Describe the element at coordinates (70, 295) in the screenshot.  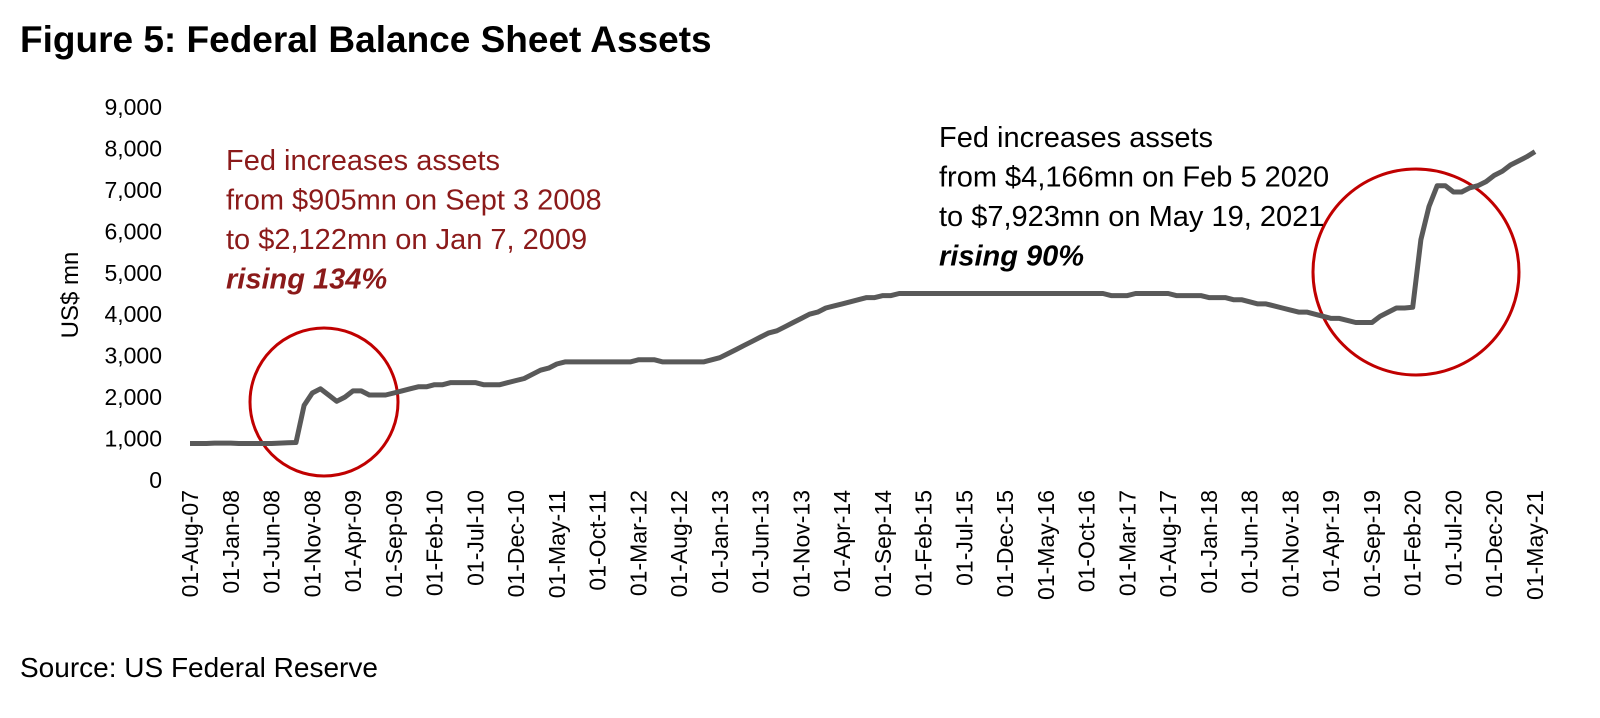
I see `y-axis-label: US$ mn` at that location.